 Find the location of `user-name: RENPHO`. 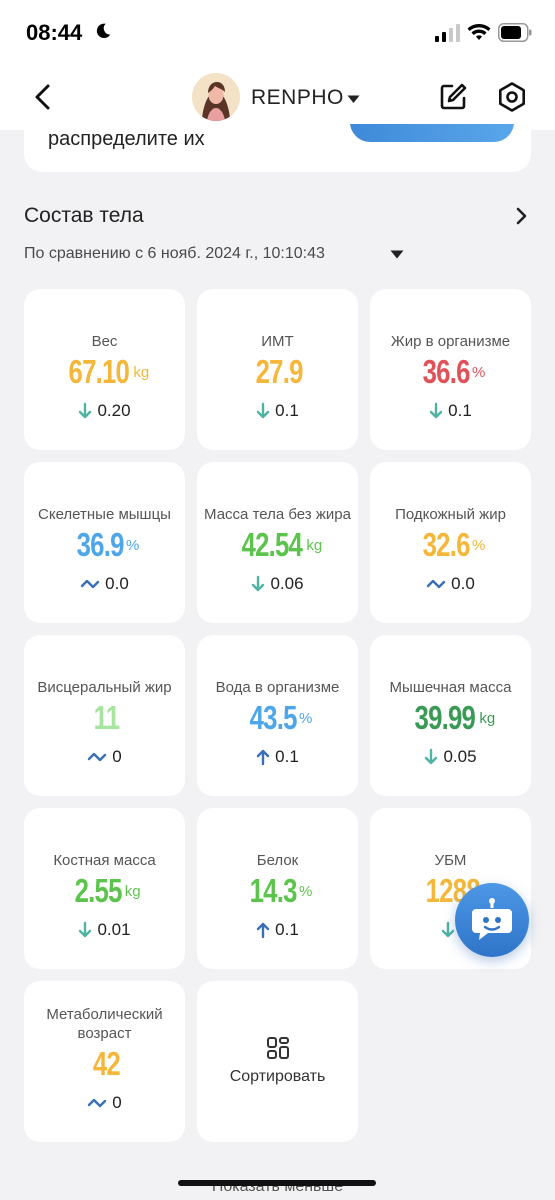

user-name: RENPHO is located at coordinates (297, 97).